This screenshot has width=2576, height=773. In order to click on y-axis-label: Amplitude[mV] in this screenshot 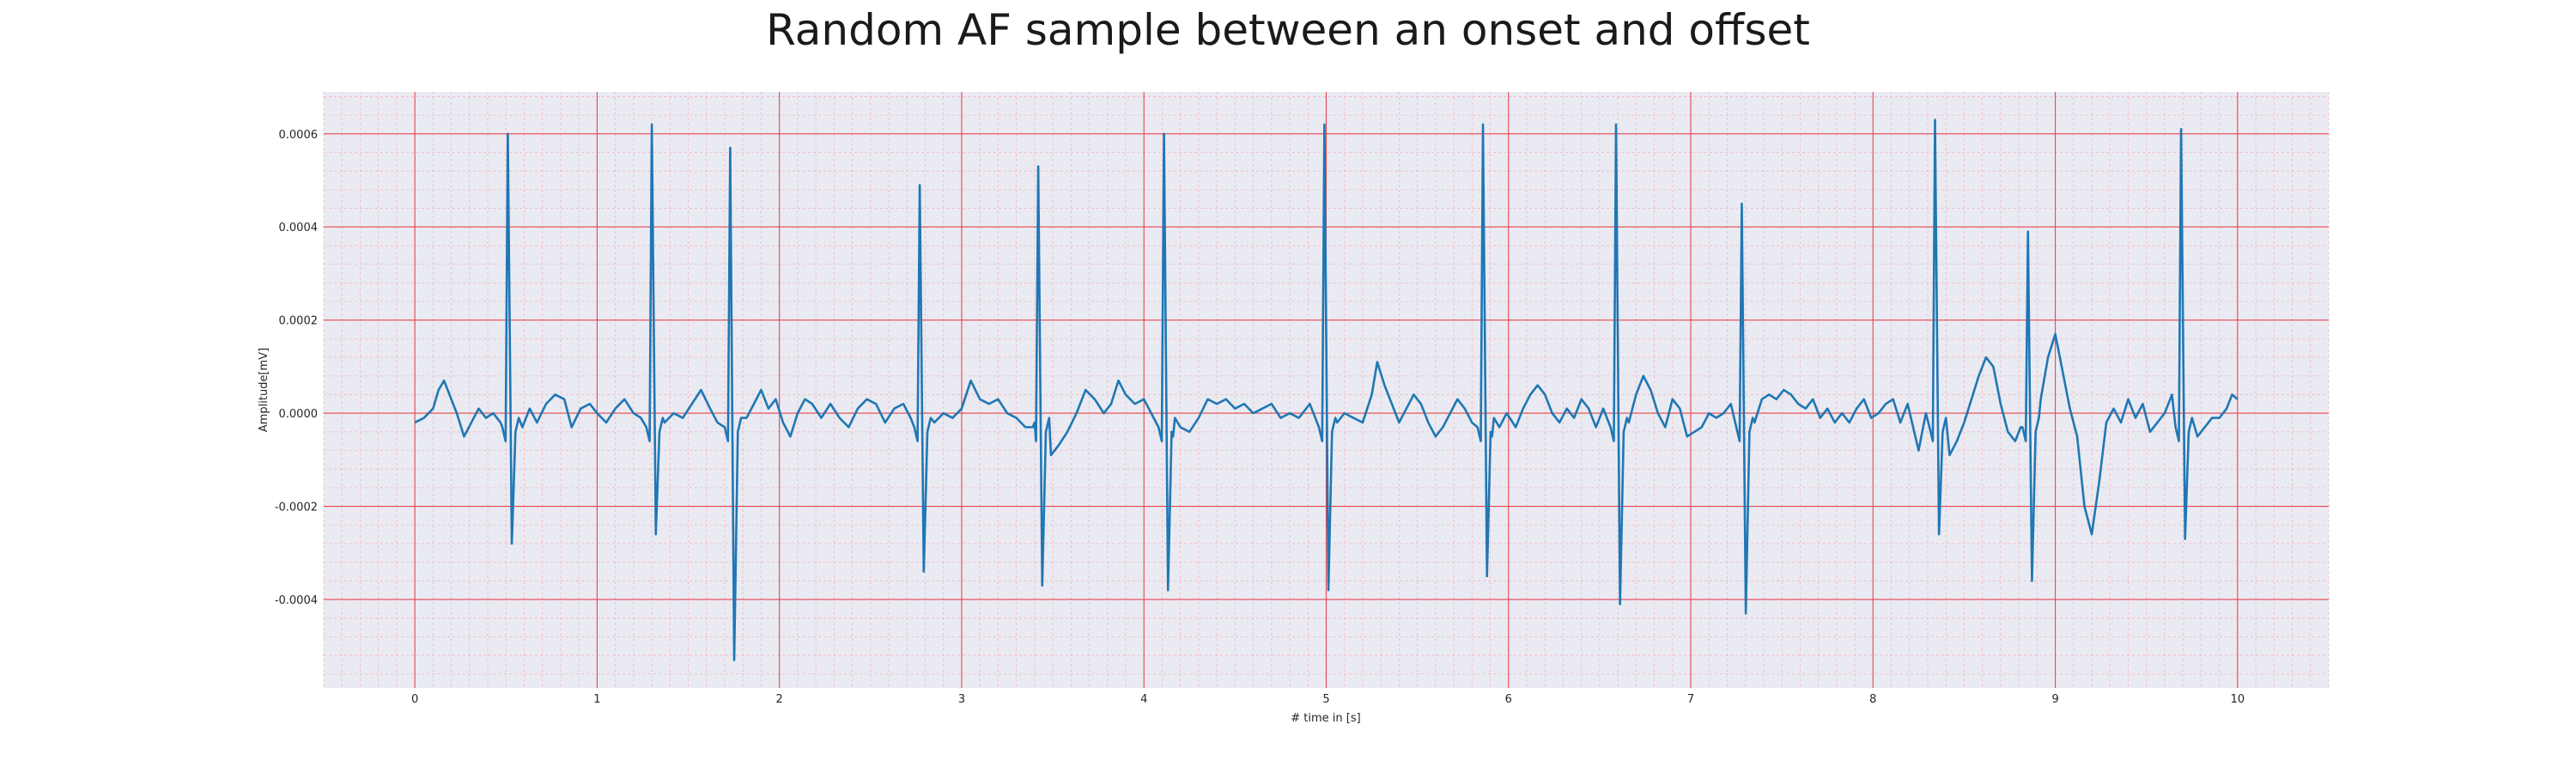, I will do `click(264, 390)`.